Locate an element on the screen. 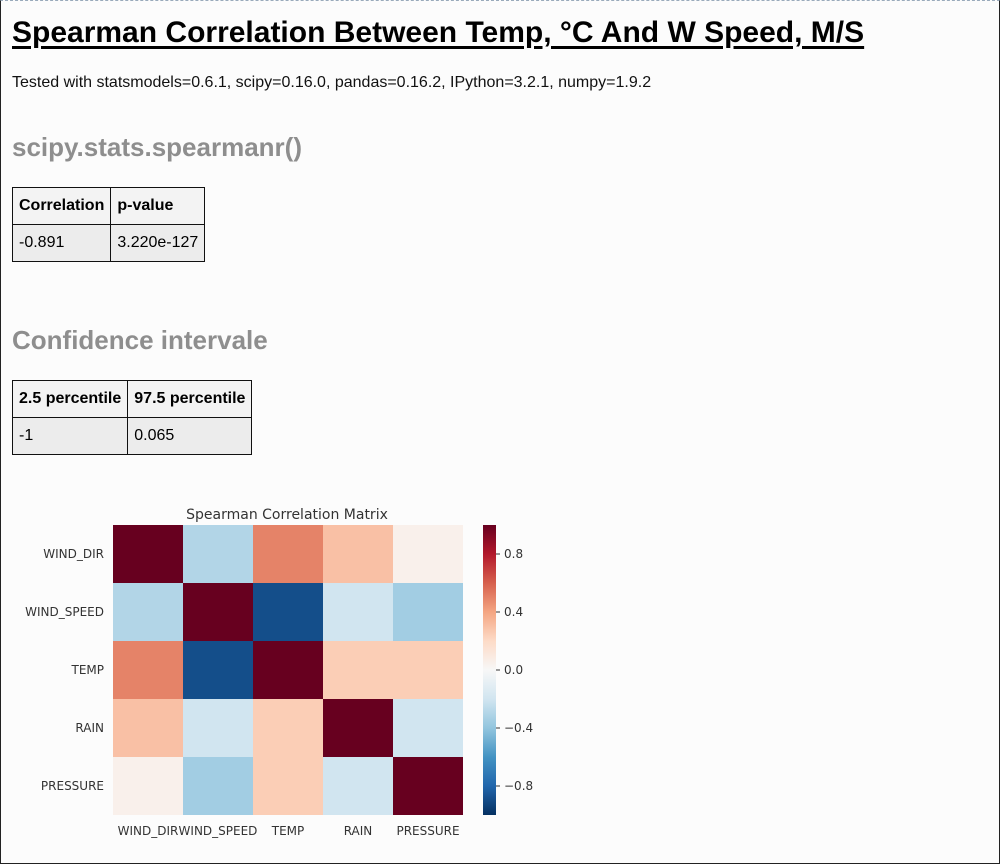 This screenshot has height=864, width=1000. colorbar-tick-label: −0.4 is located at coordinates (518, 728).